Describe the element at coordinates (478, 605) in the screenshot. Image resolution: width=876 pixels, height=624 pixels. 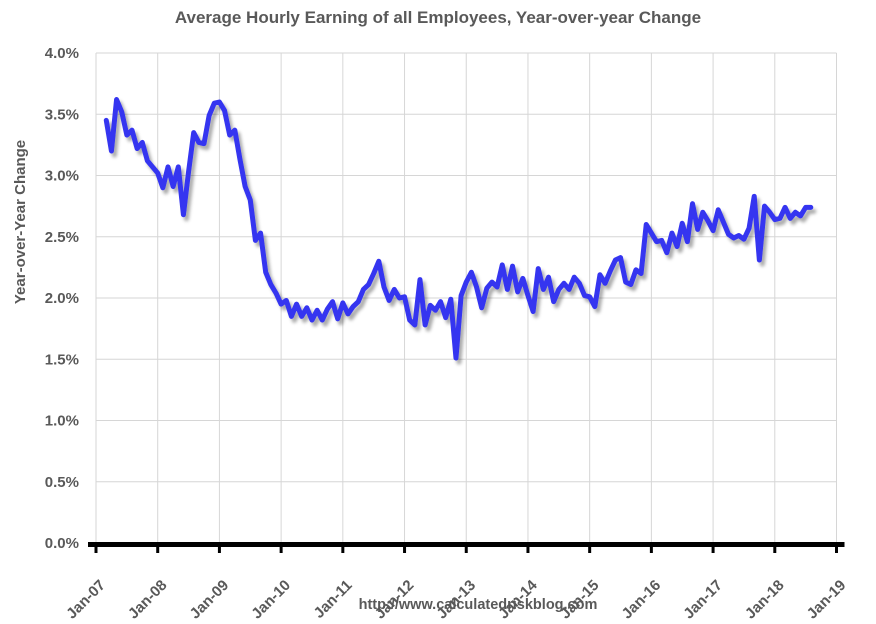
I see `source-url: http://www.calculatedriskblog.com` at that location.